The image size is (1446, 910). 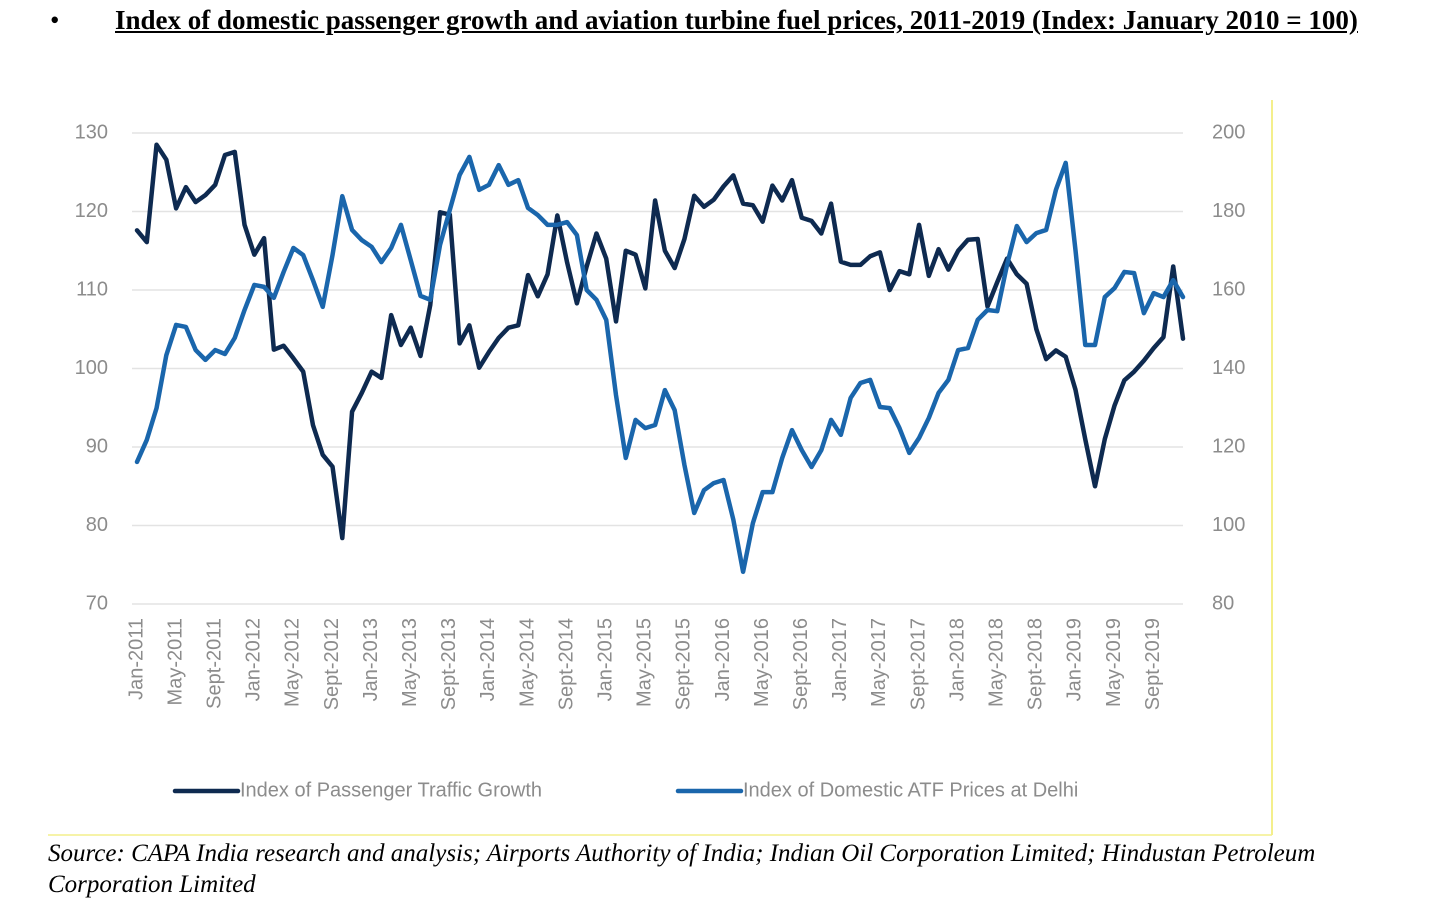 I want to click on y-tick-label: 80, so click(x=97, y=525).